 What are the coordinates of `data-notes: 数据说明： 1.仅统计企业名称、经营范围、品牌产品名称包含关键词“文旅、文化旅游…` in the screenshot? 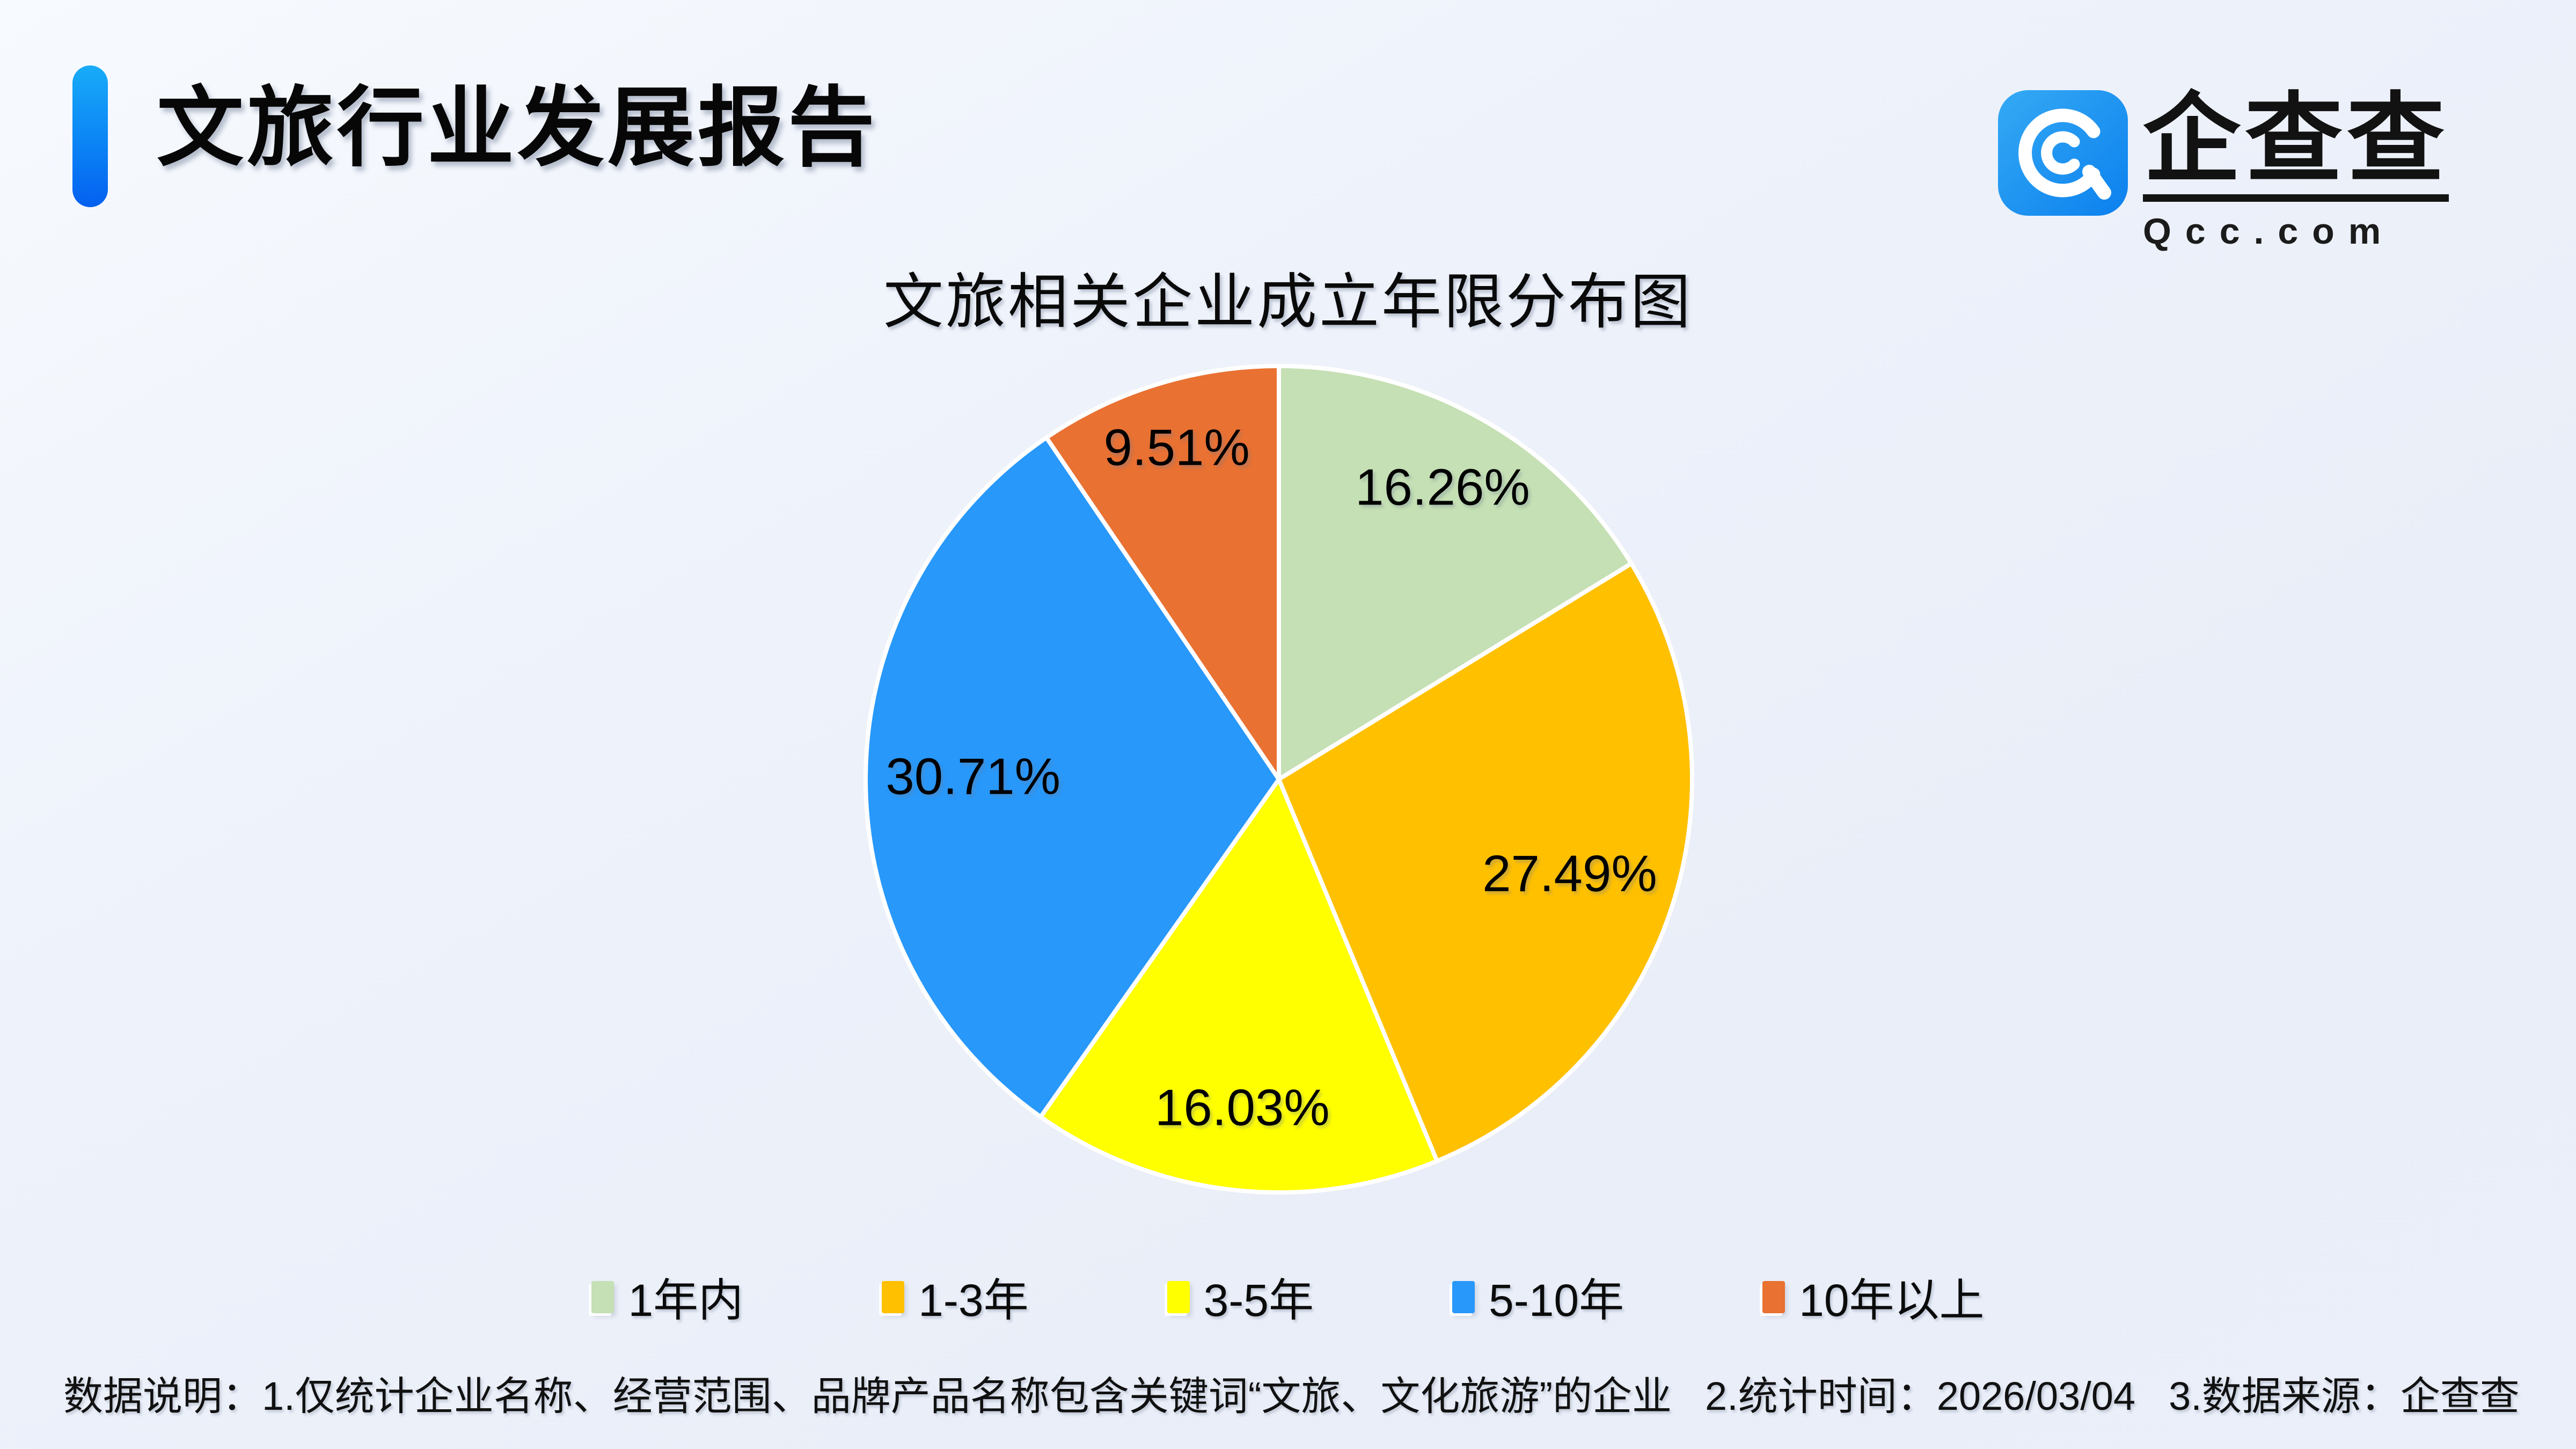 It's located at (1291, 1393).